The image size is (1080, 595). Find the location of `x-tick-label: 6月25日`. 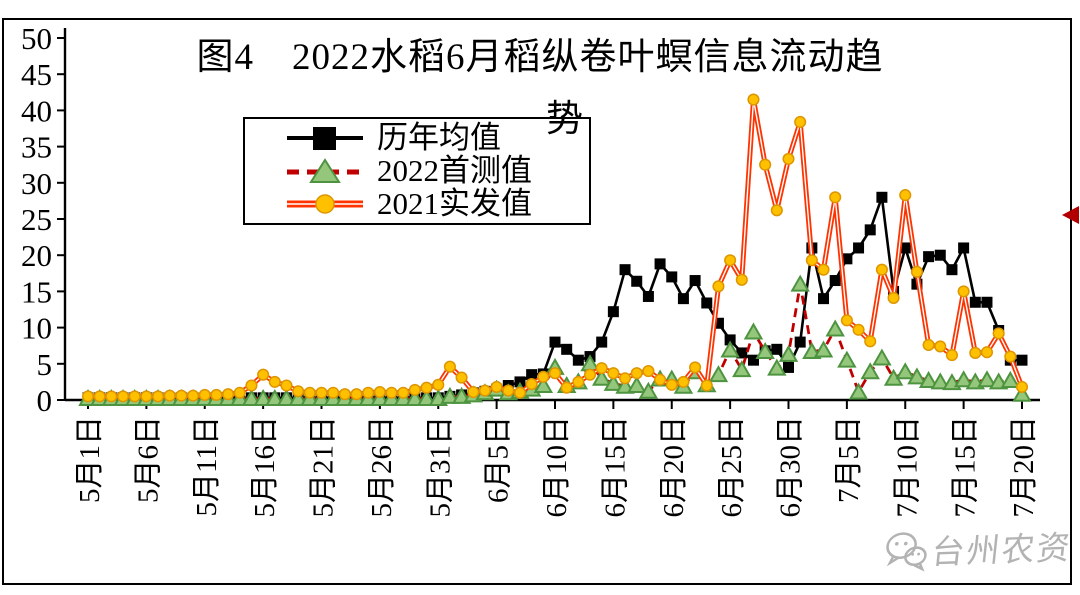

x-tick-label: 6月25日 is located at coordinates (732, 467).